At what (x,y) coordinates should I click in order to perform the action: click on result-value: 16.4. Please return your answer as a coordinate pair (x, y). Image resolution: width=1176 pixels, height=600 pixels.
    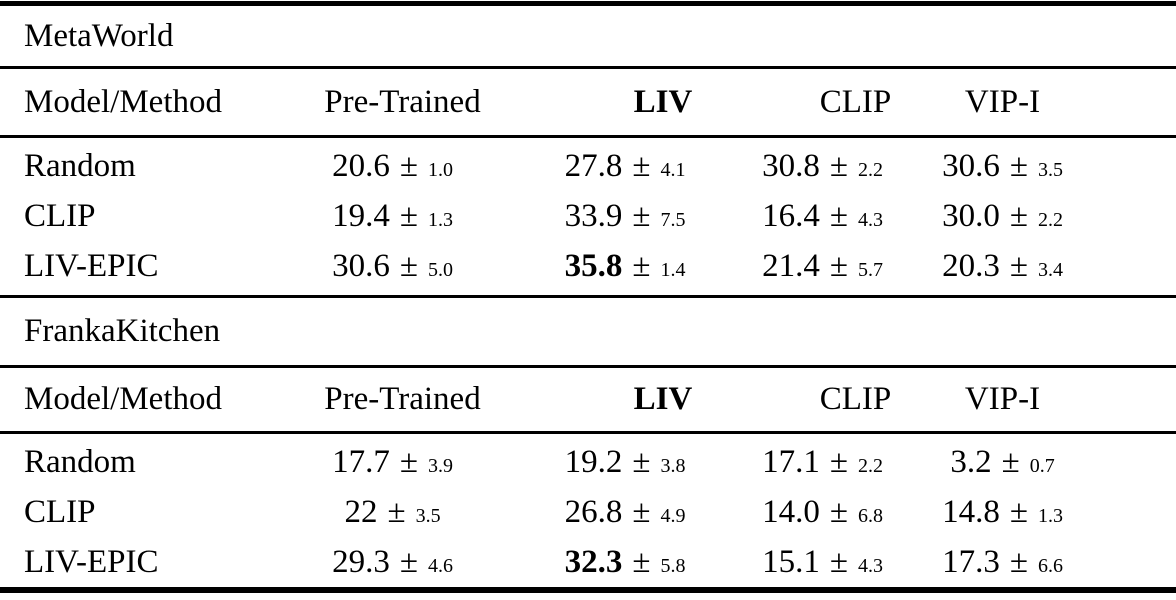
    Looking at the image, I should click on (791, 215).